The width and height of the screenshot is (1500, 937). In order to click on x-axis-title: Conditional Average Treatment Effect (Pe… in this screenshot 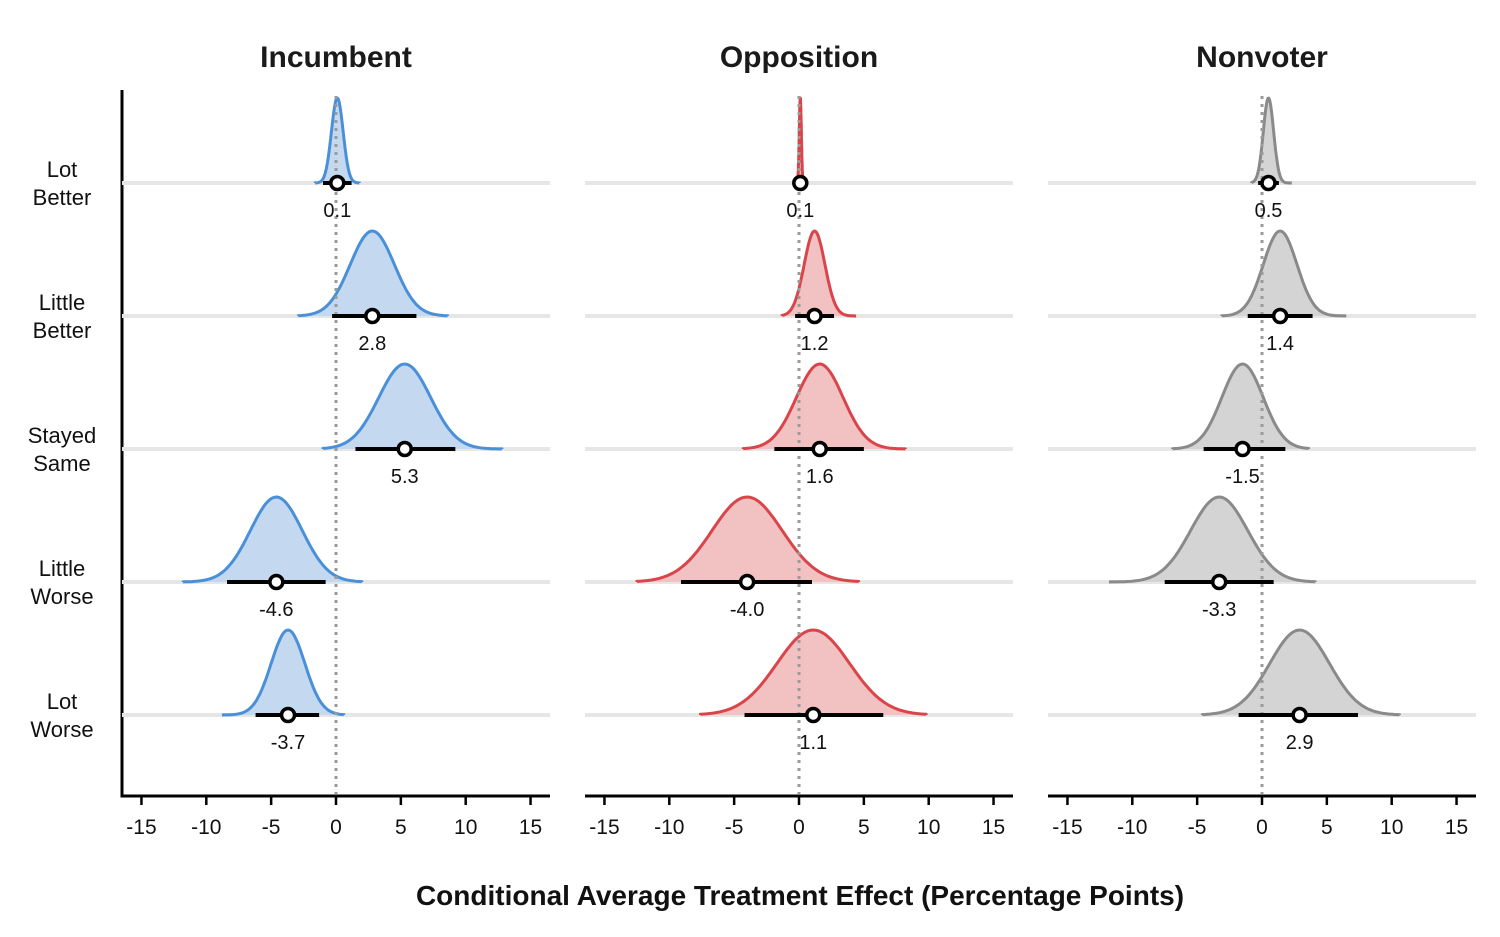, I will do `click(800, 895)`.